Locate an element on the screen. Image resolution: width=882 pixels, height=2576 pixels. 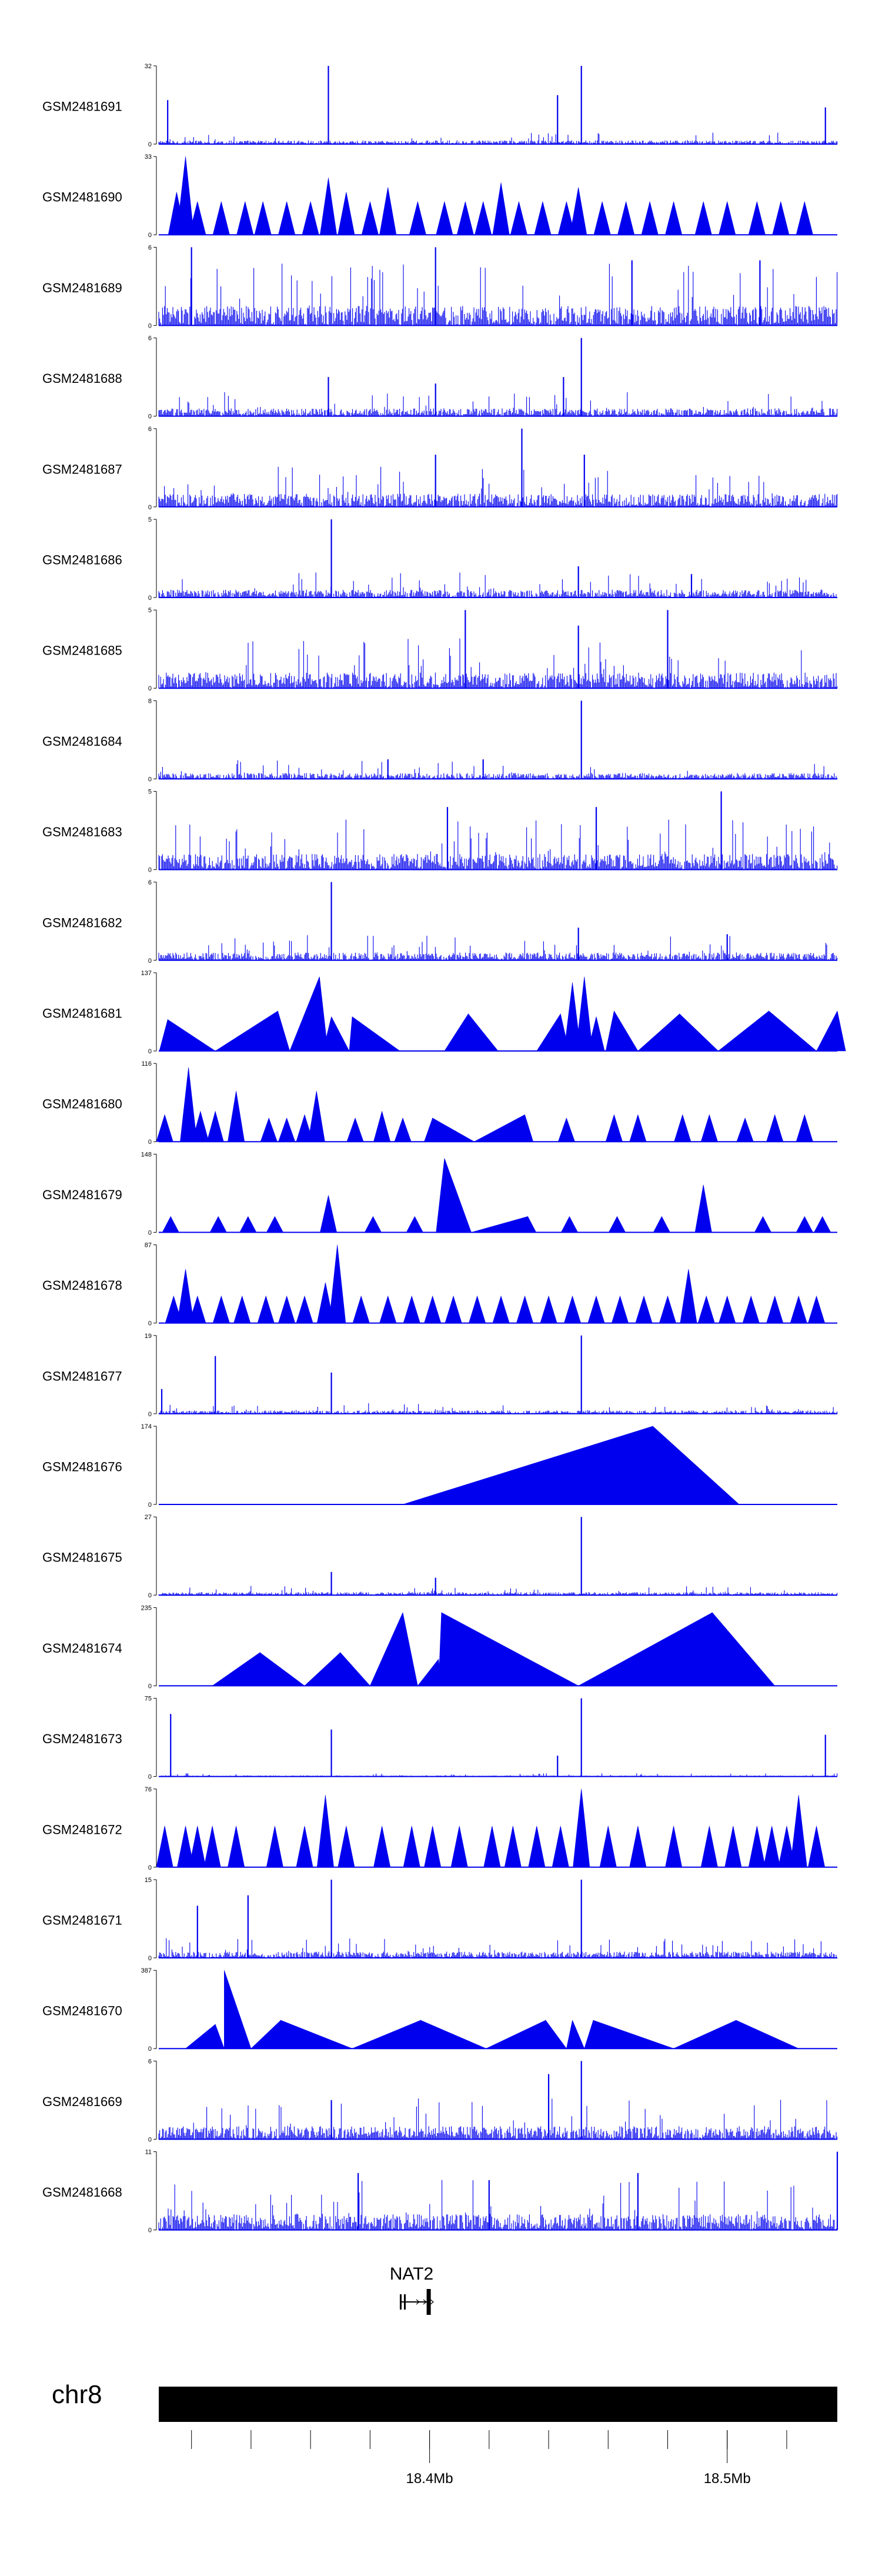
y-max-label: 148 is located at coordinates (146, 1154).